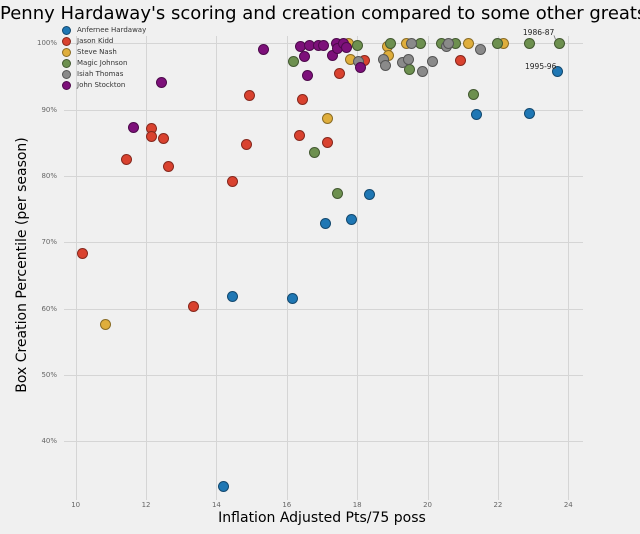 Image resolution: width=640 pixels, height=534 pixels. I want to click on x-tick-label: 24, so click(568, 505).